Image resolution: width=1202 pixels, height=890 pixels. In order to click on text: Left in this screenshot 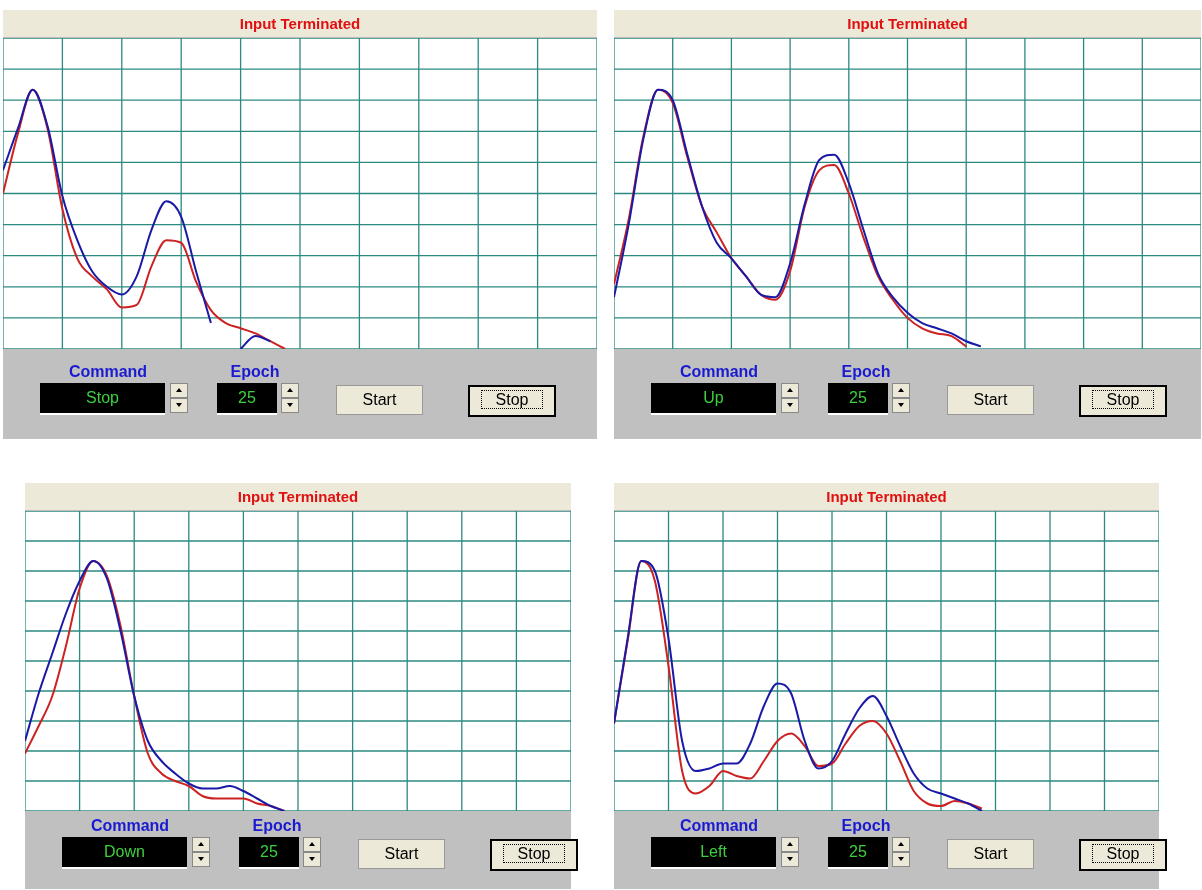, I will do `click(713, 853)`.